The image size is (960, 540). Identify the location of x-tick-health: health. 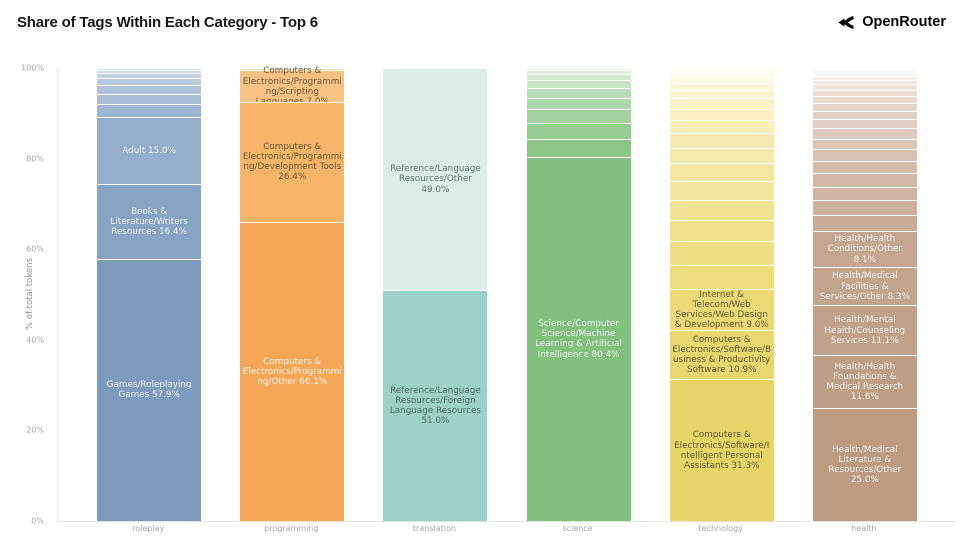
(864, 528).